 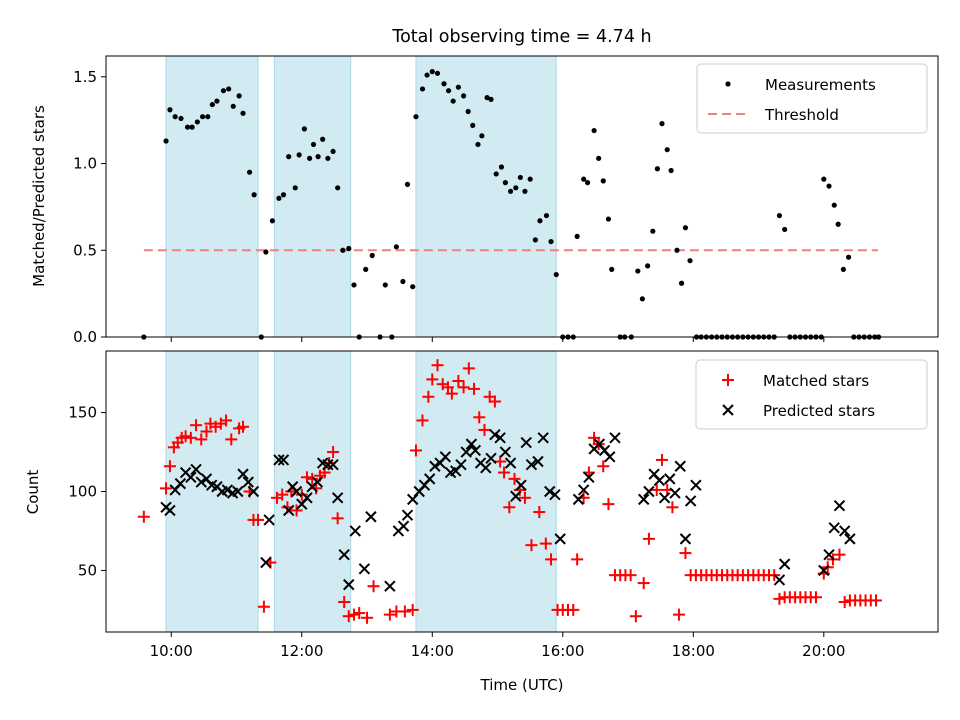 I want to click on x-tick-label: 12:00, so click(x=301, y=651).